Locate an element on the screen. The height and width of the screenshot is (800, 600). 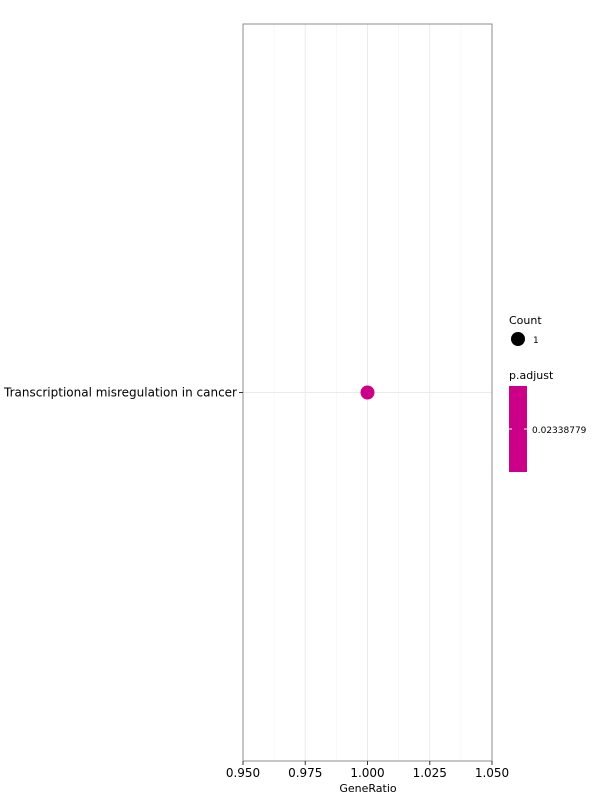
x-tick-label: 1.050 is located at coordinates (492, 773).